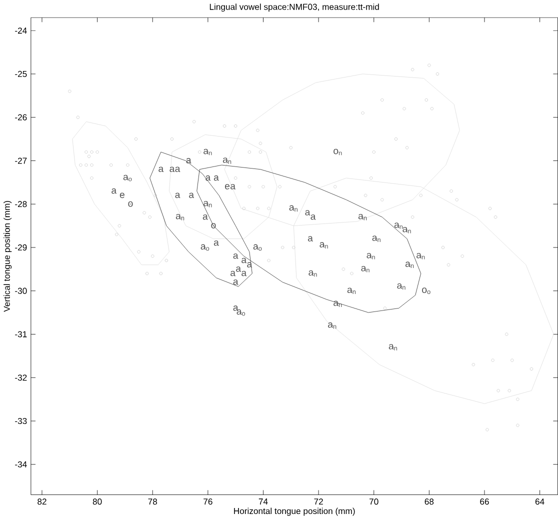 The height and width of the screenshot is (519, 558). I want to click on x-tick-label: 66, so click(484, 501).